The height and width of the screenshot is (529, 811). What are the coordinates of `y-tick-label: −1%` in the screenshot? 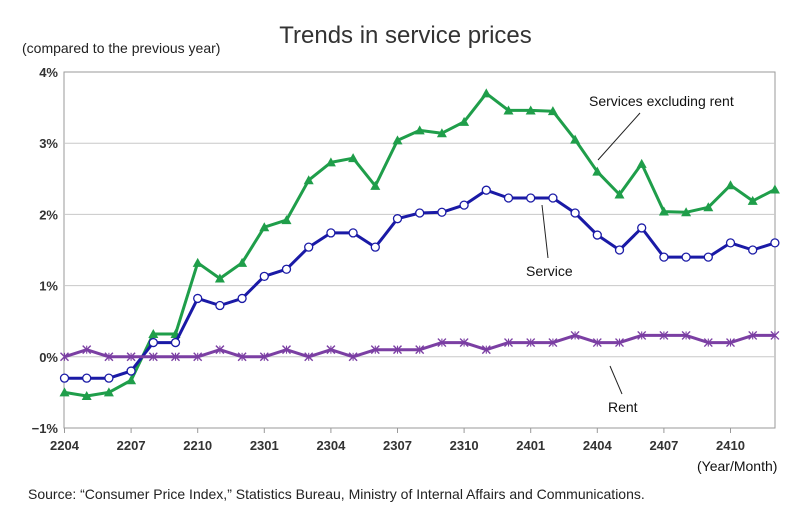 It's located at (45, 428).